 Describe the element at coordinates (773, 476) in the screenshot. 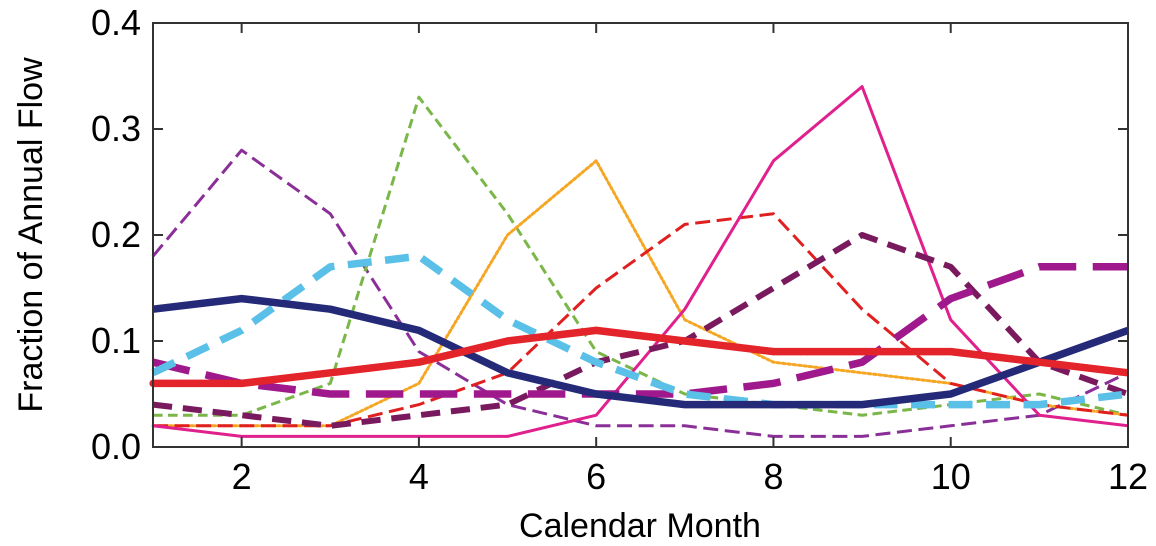

I see `x-tick-label: 8` at that location.